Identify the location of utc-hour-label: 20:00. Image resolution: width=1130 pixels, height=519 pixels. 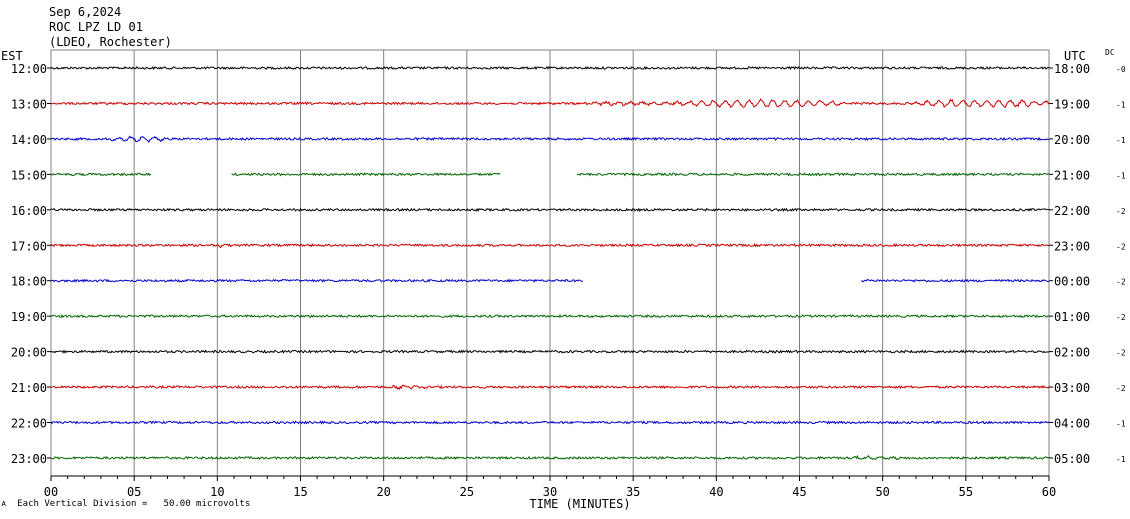
(1072, 140).